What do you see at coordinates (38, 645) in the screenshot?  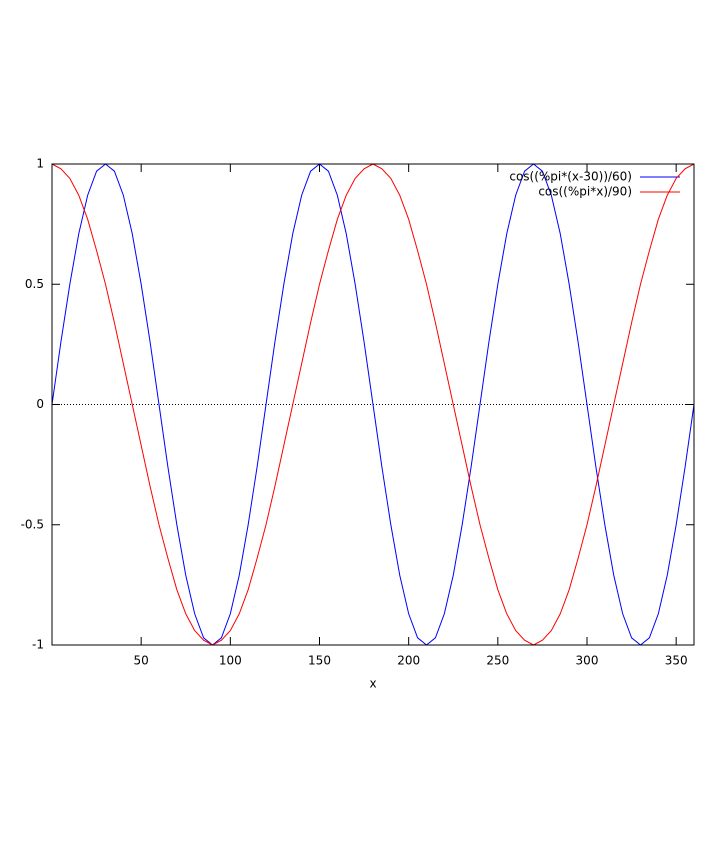 I see `y-tick-label: -1` at bounding box center [38, 645].